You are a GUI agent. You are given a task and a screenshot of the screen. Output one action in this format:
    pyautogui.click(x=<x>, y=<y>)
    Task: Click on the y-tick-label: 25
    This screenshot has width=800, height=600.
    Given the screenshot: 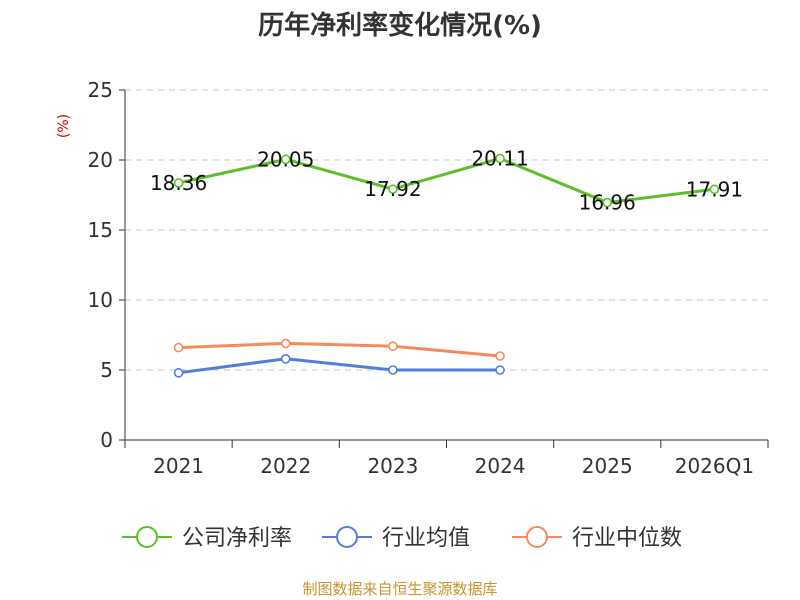 What is the action you would take?
    pyautogui.click(x=100, y=90)
    